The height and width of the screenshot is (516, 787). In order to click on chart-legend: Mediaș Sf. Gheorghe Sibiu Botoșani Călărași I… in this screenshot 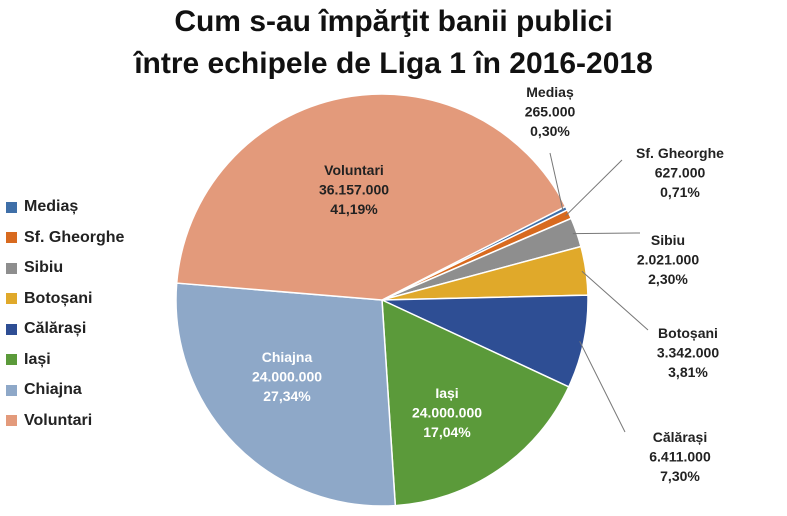, I will do `click(65, 314)`.